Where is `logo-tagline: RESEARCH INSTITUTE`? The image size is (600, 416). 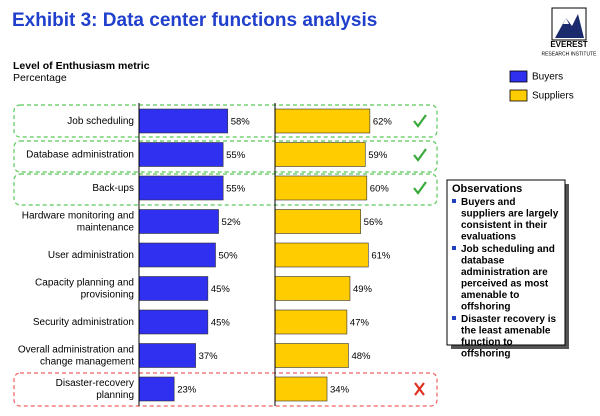
logo-tagline: RESEARCH INSTITUTE is located at coordinates (569, 54).